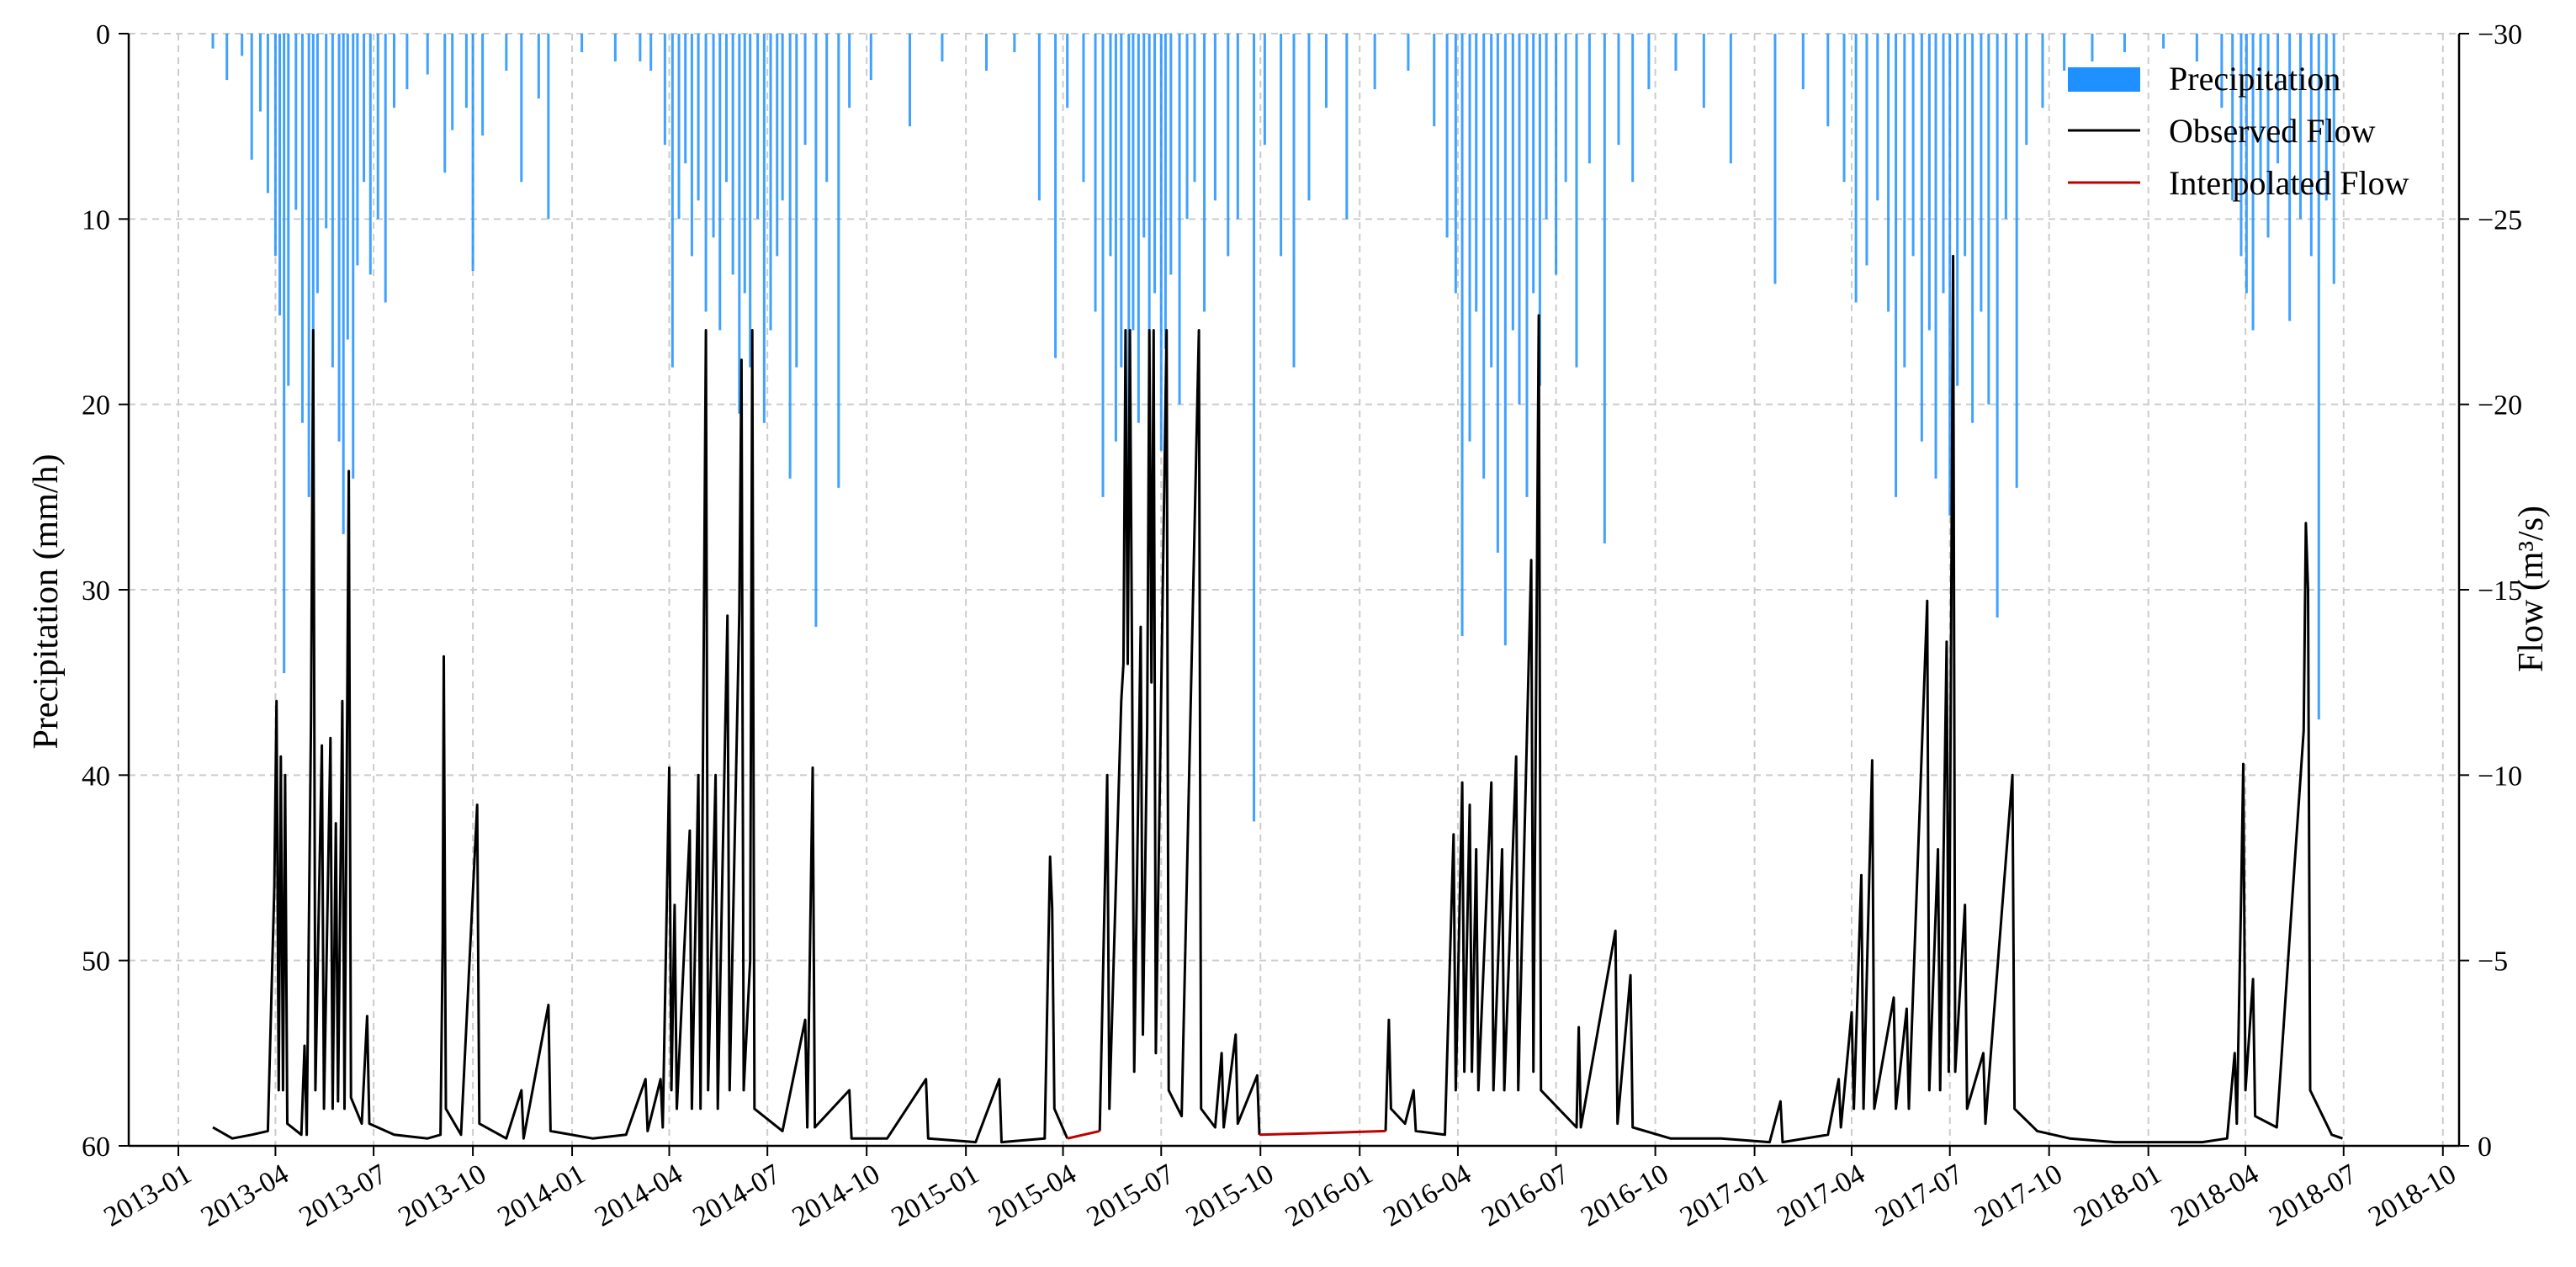  What do you see at coordinates (1179, 732) in the screenshot?
I see `observed-flow-line` at bounding box center [1179, 732].